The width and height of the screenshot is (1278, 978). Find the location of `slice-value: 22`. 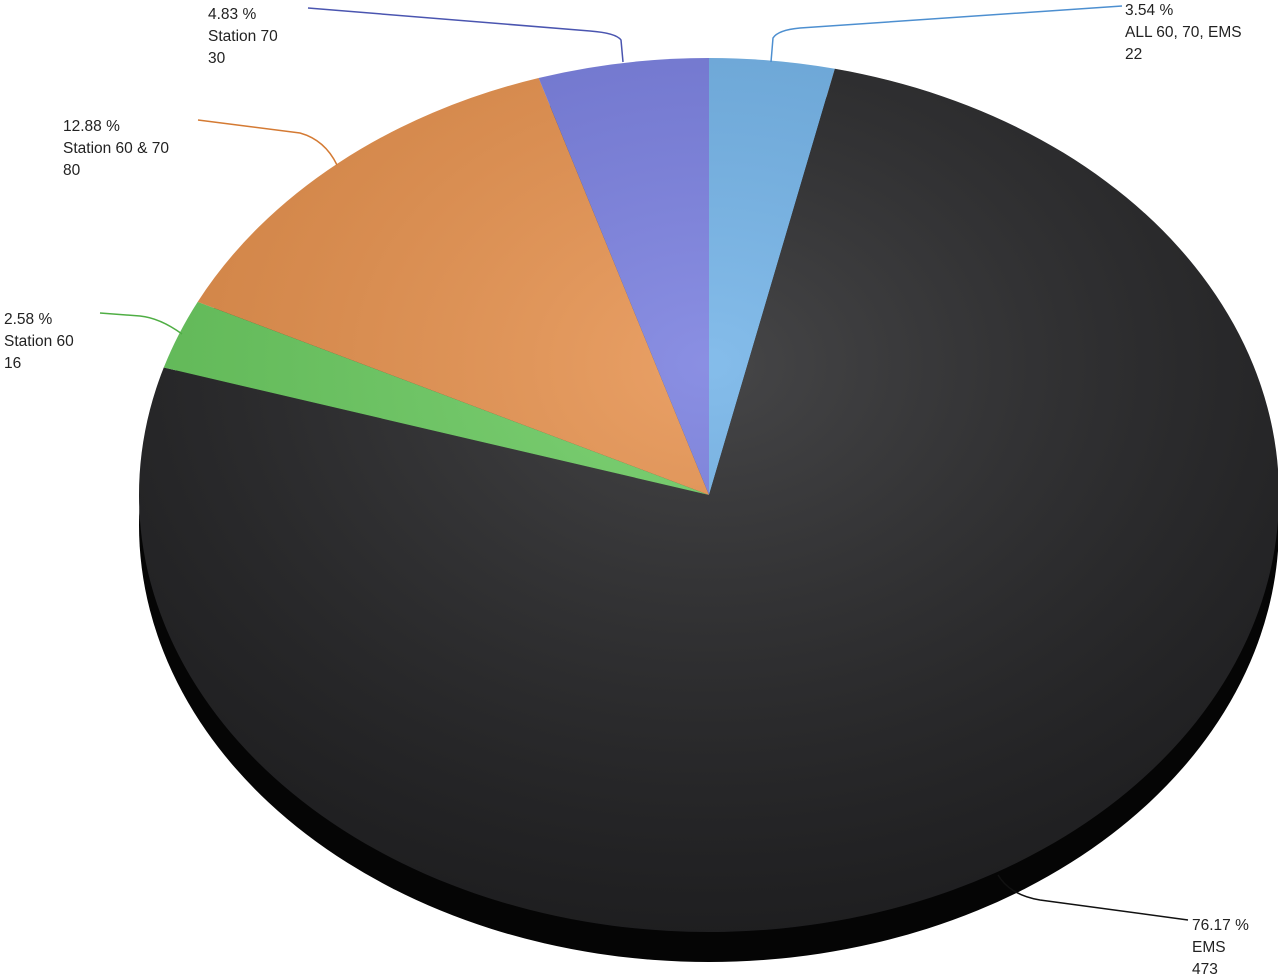

slice-value: 22 is located at coordinates (1133, 54).